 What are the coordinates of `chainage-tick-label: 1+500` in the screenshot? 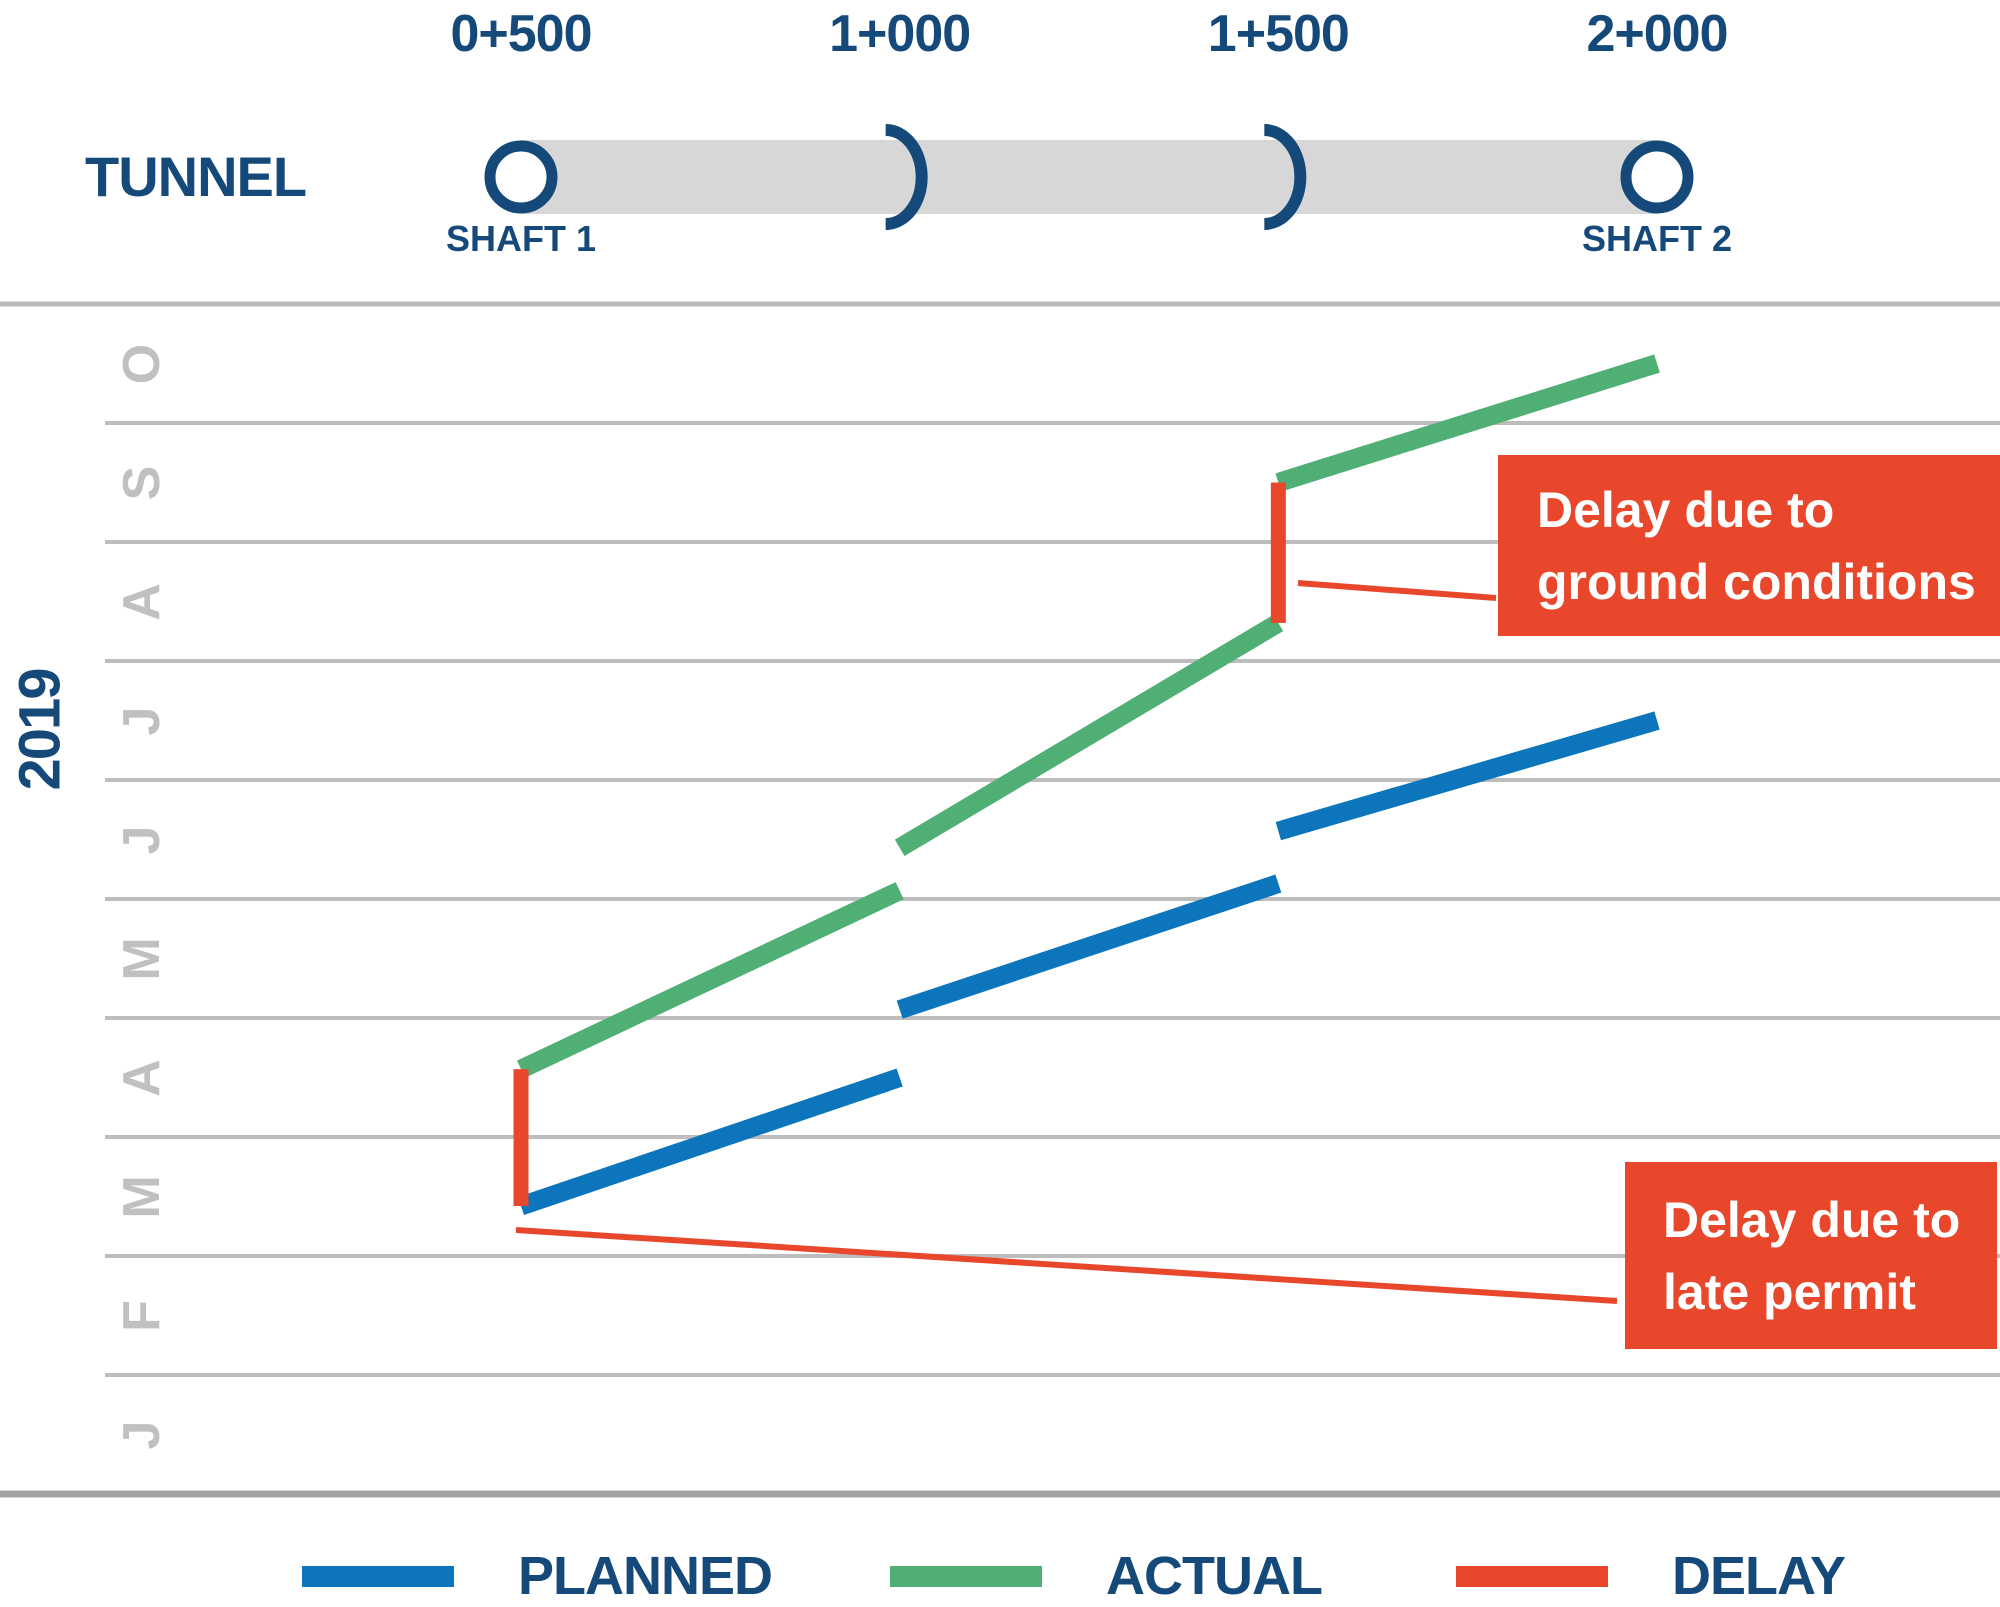 It's located at (1278, 34).